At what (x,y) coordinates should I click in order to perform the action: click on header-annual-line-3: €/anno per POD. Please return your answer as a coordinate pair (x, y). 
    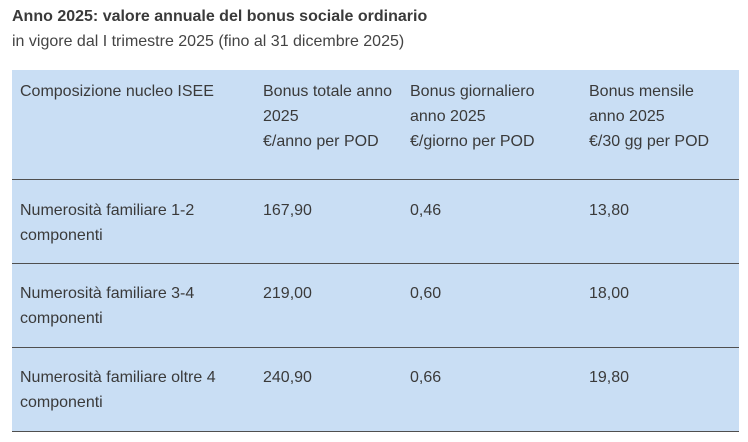
    Looking at the image, I should click on (321, 141).